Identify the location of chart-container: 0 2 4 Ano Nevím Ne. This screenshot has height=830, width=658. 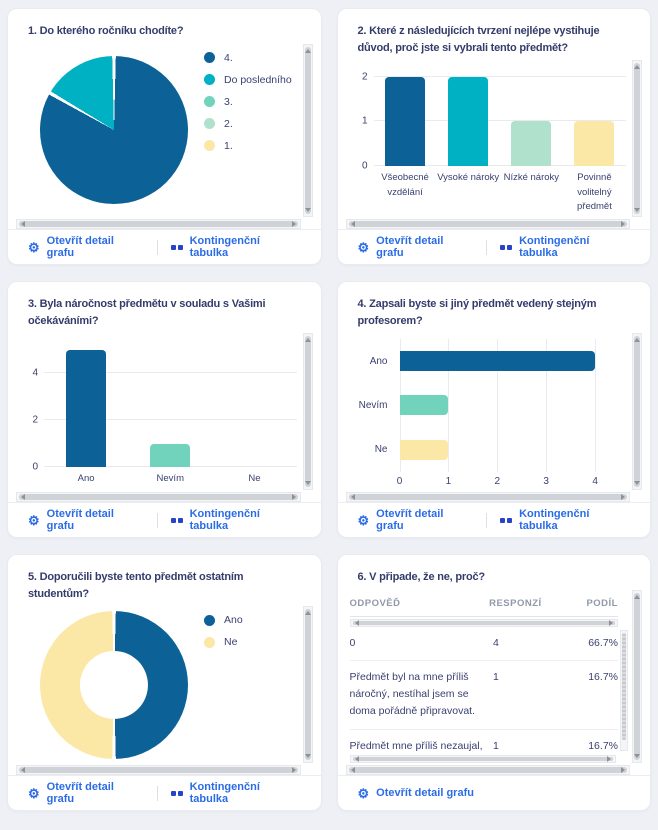
(164, 417).